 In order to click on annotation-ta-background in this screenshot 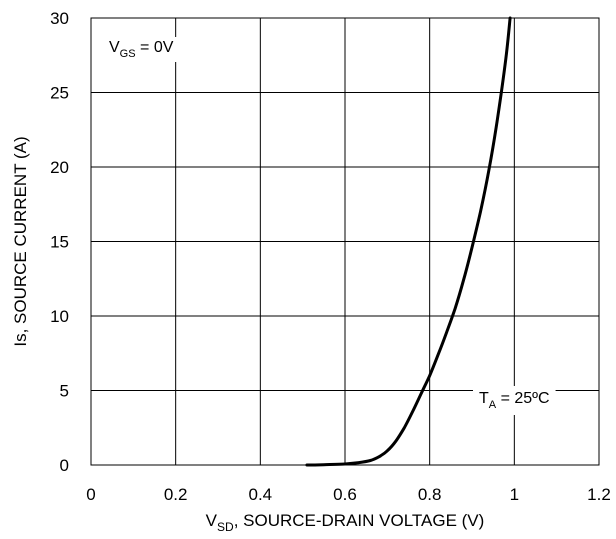, I will do `click(514, 400)`.